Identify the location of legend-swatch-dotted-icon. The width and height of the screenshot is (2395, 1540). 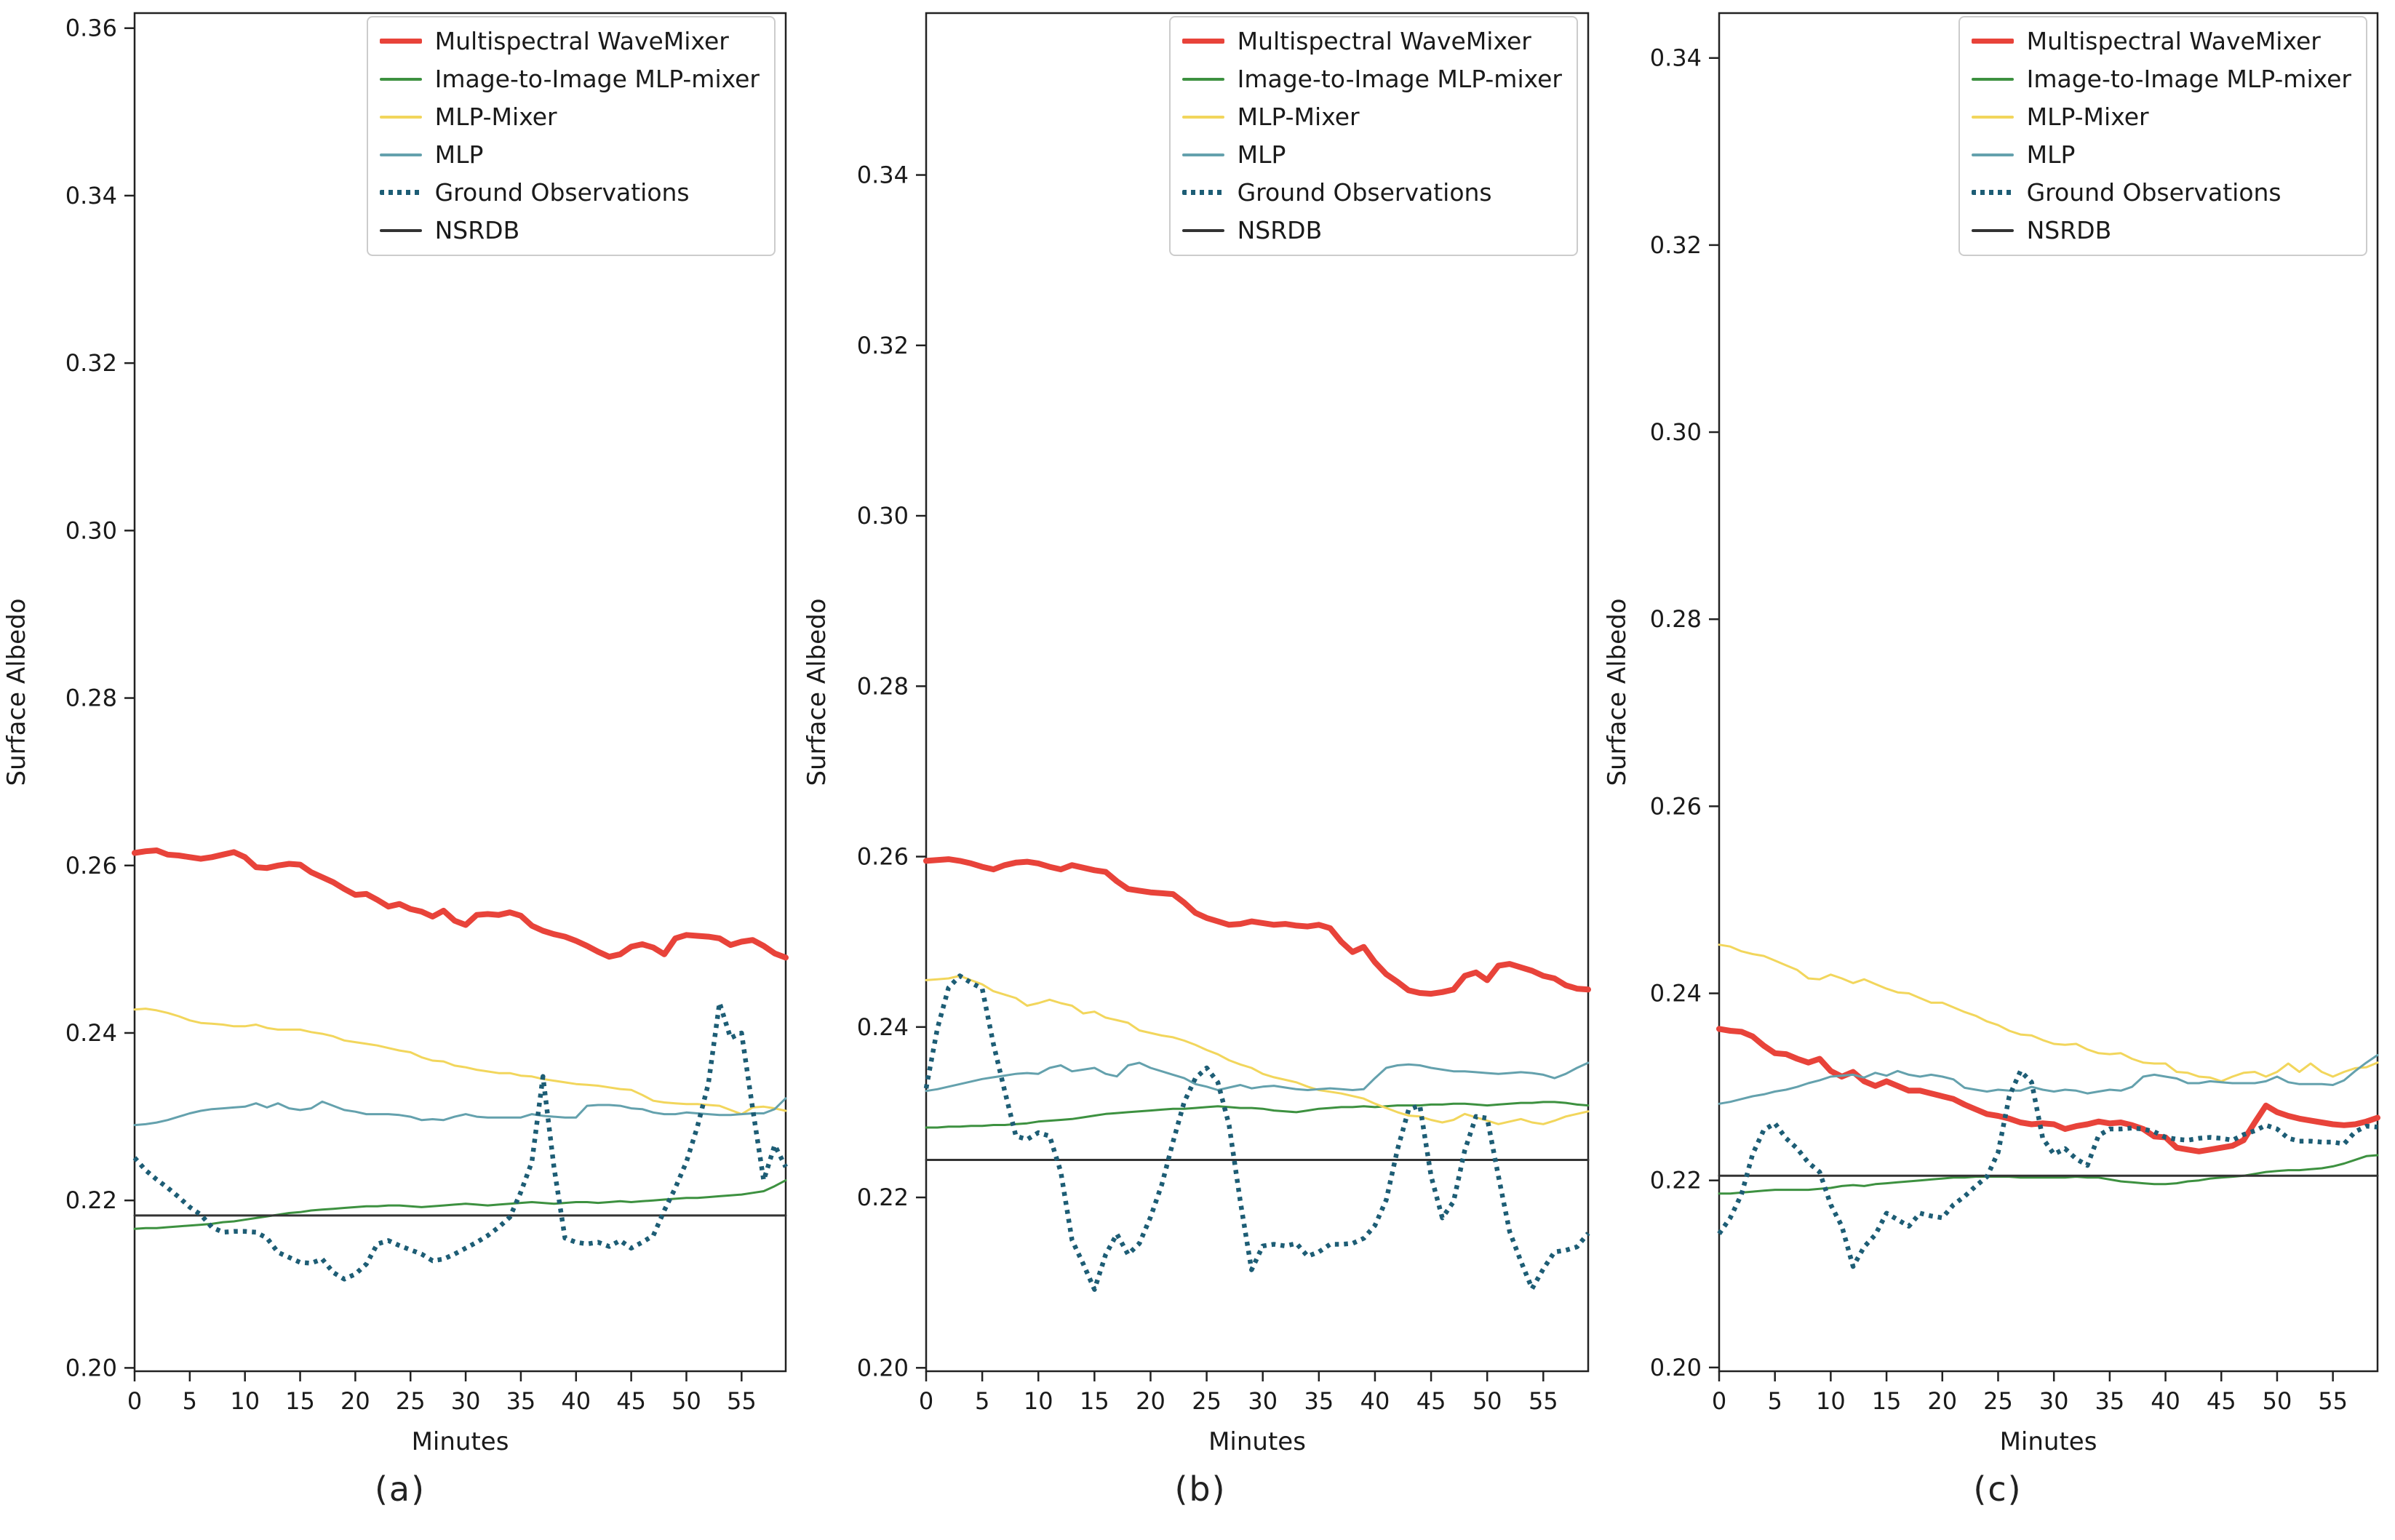
(1202, 193).